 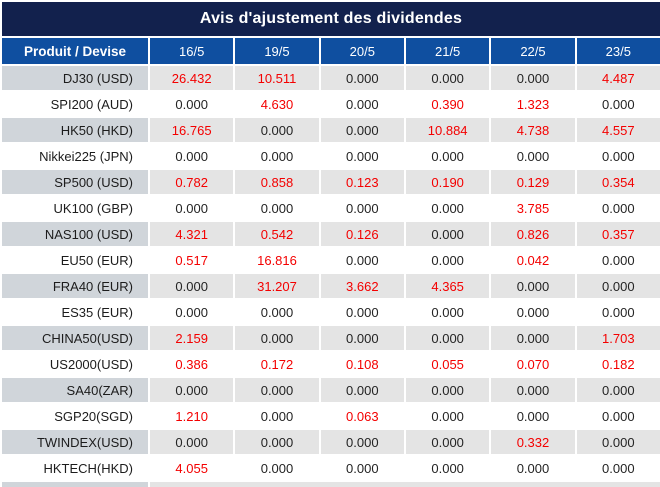 I want to click on value-cell: 3.662, so click(x=362, y=286).